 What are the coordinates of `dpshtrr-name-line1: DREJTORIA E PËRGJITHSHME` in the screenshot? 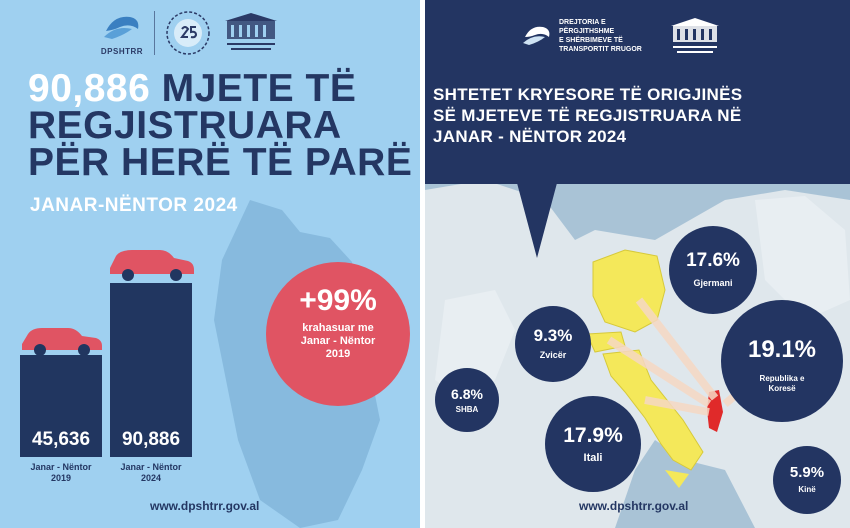 It's located at (587, 27).